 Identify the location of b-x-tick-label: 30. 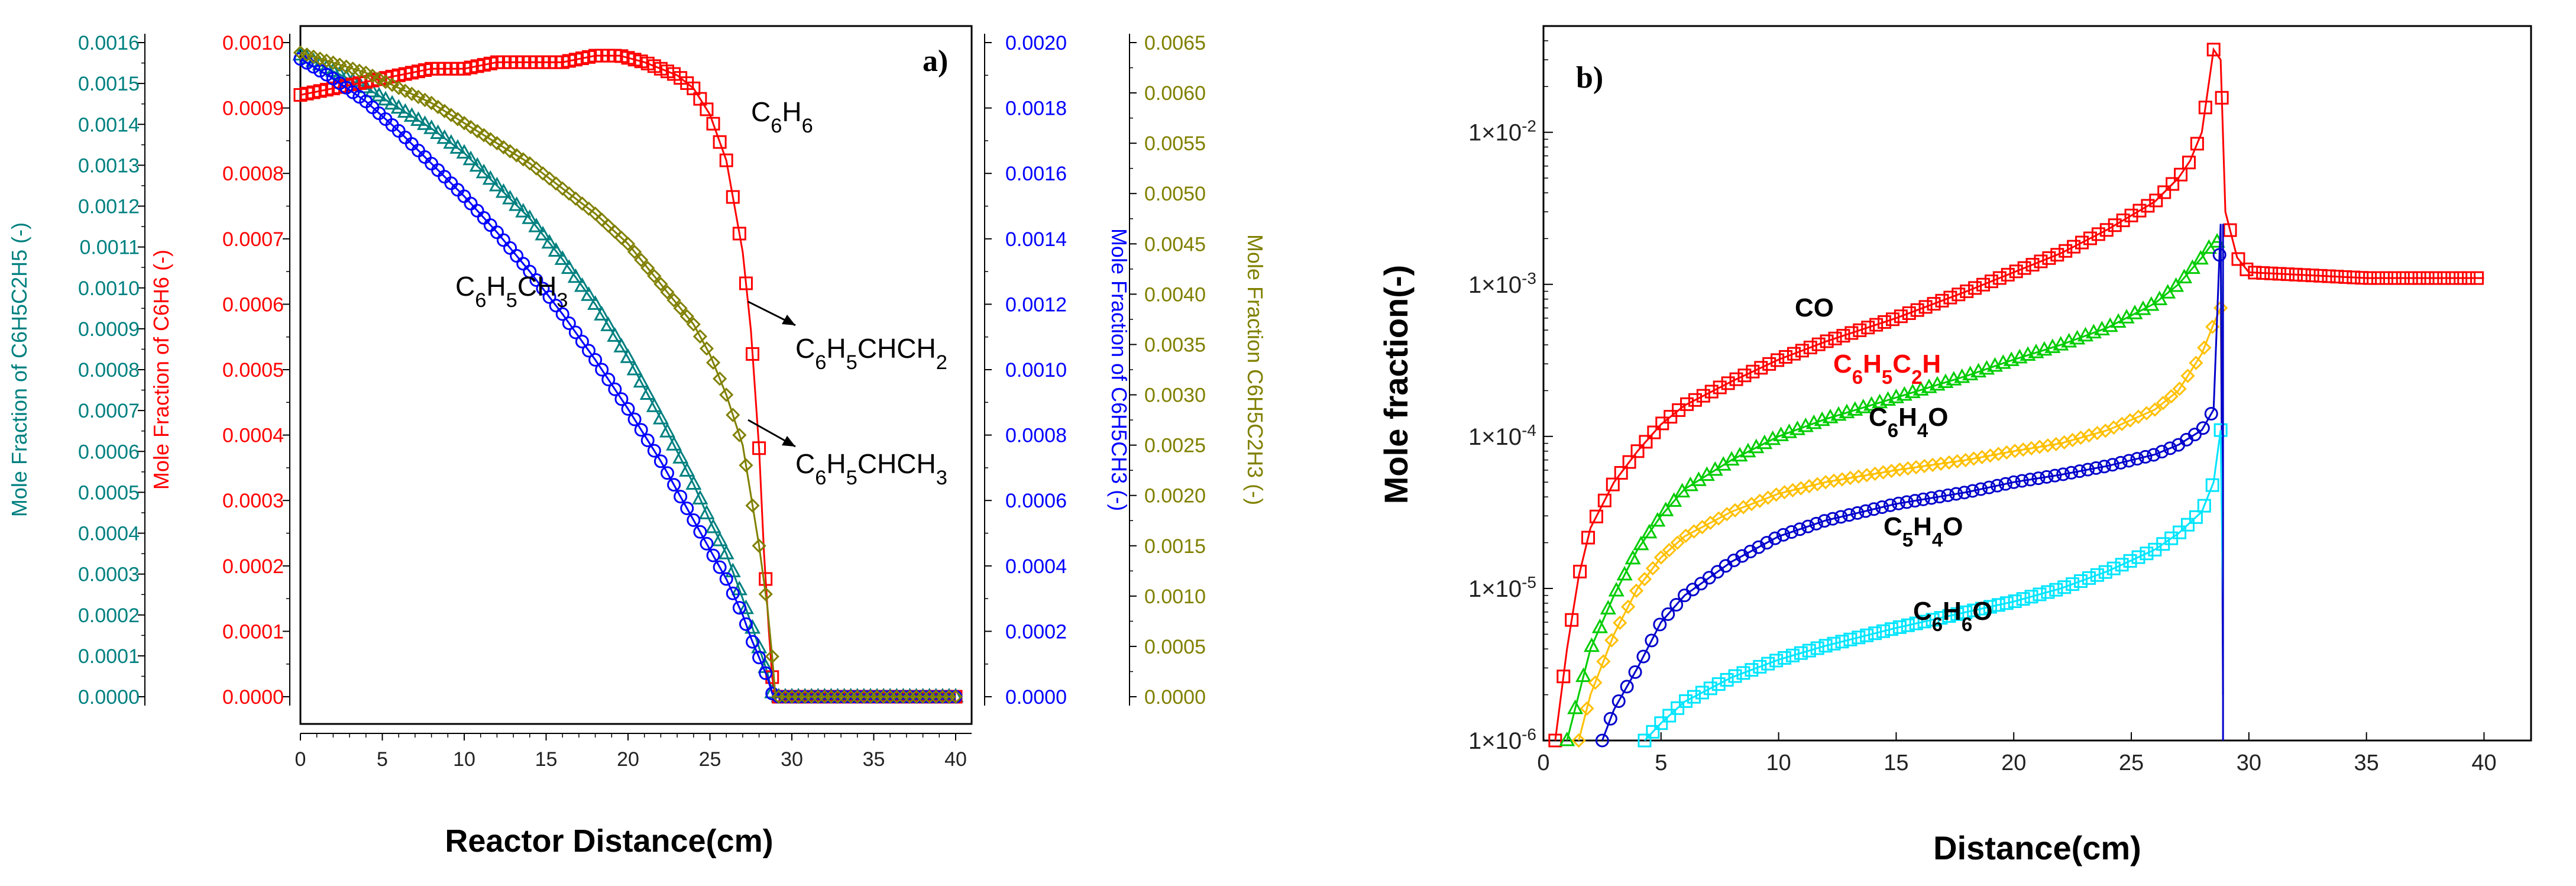
(2249, 763).